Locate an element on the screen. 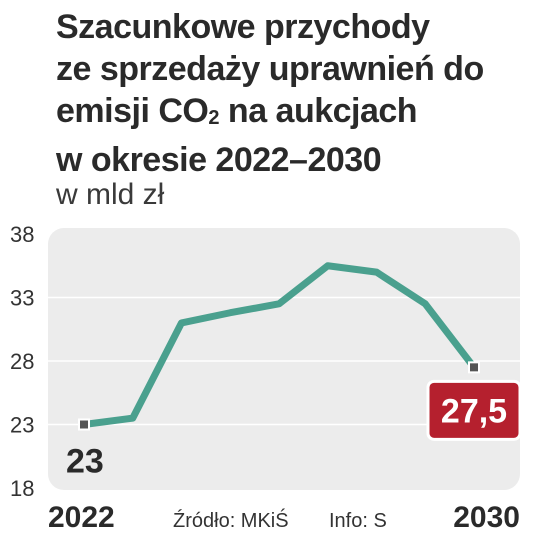 The height and width of the screenshot is (536, 536). title-line-4: w okresie 2022–2030 is located at coordinates (219, 160).